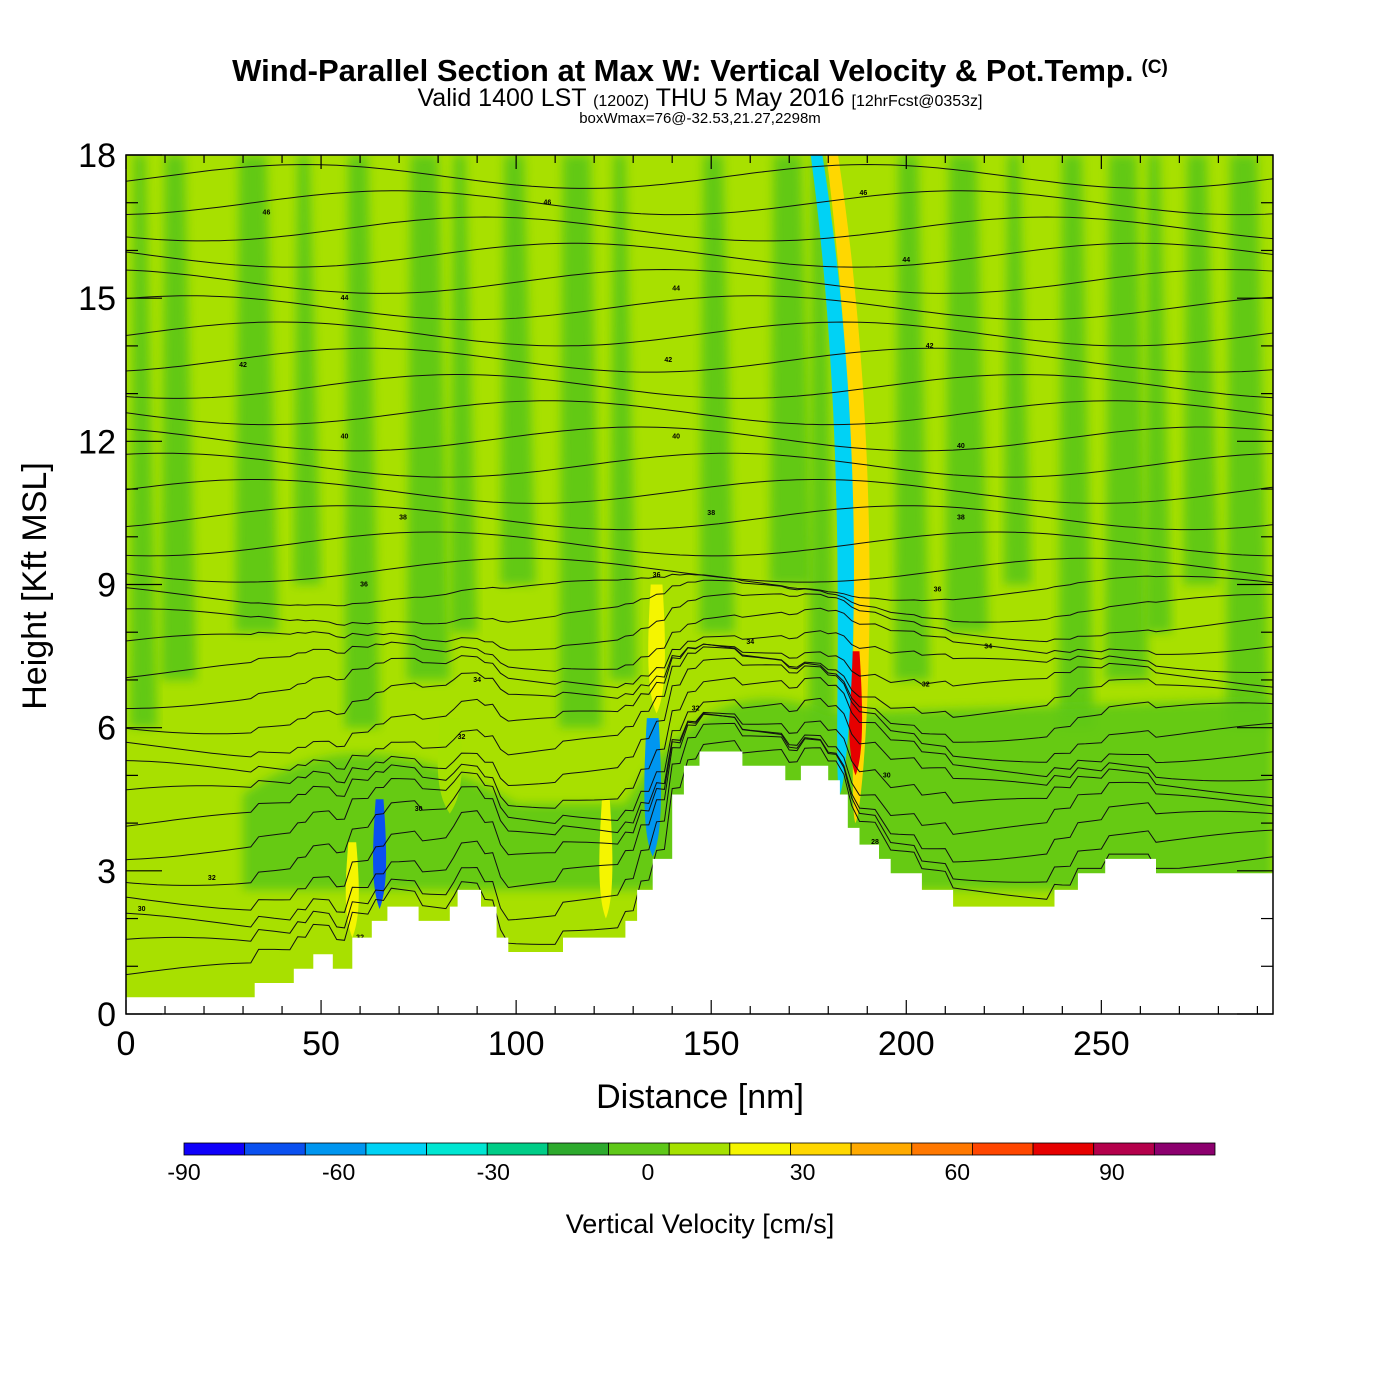  I want to click on x-tick-label: 100, so click(516, 1044).